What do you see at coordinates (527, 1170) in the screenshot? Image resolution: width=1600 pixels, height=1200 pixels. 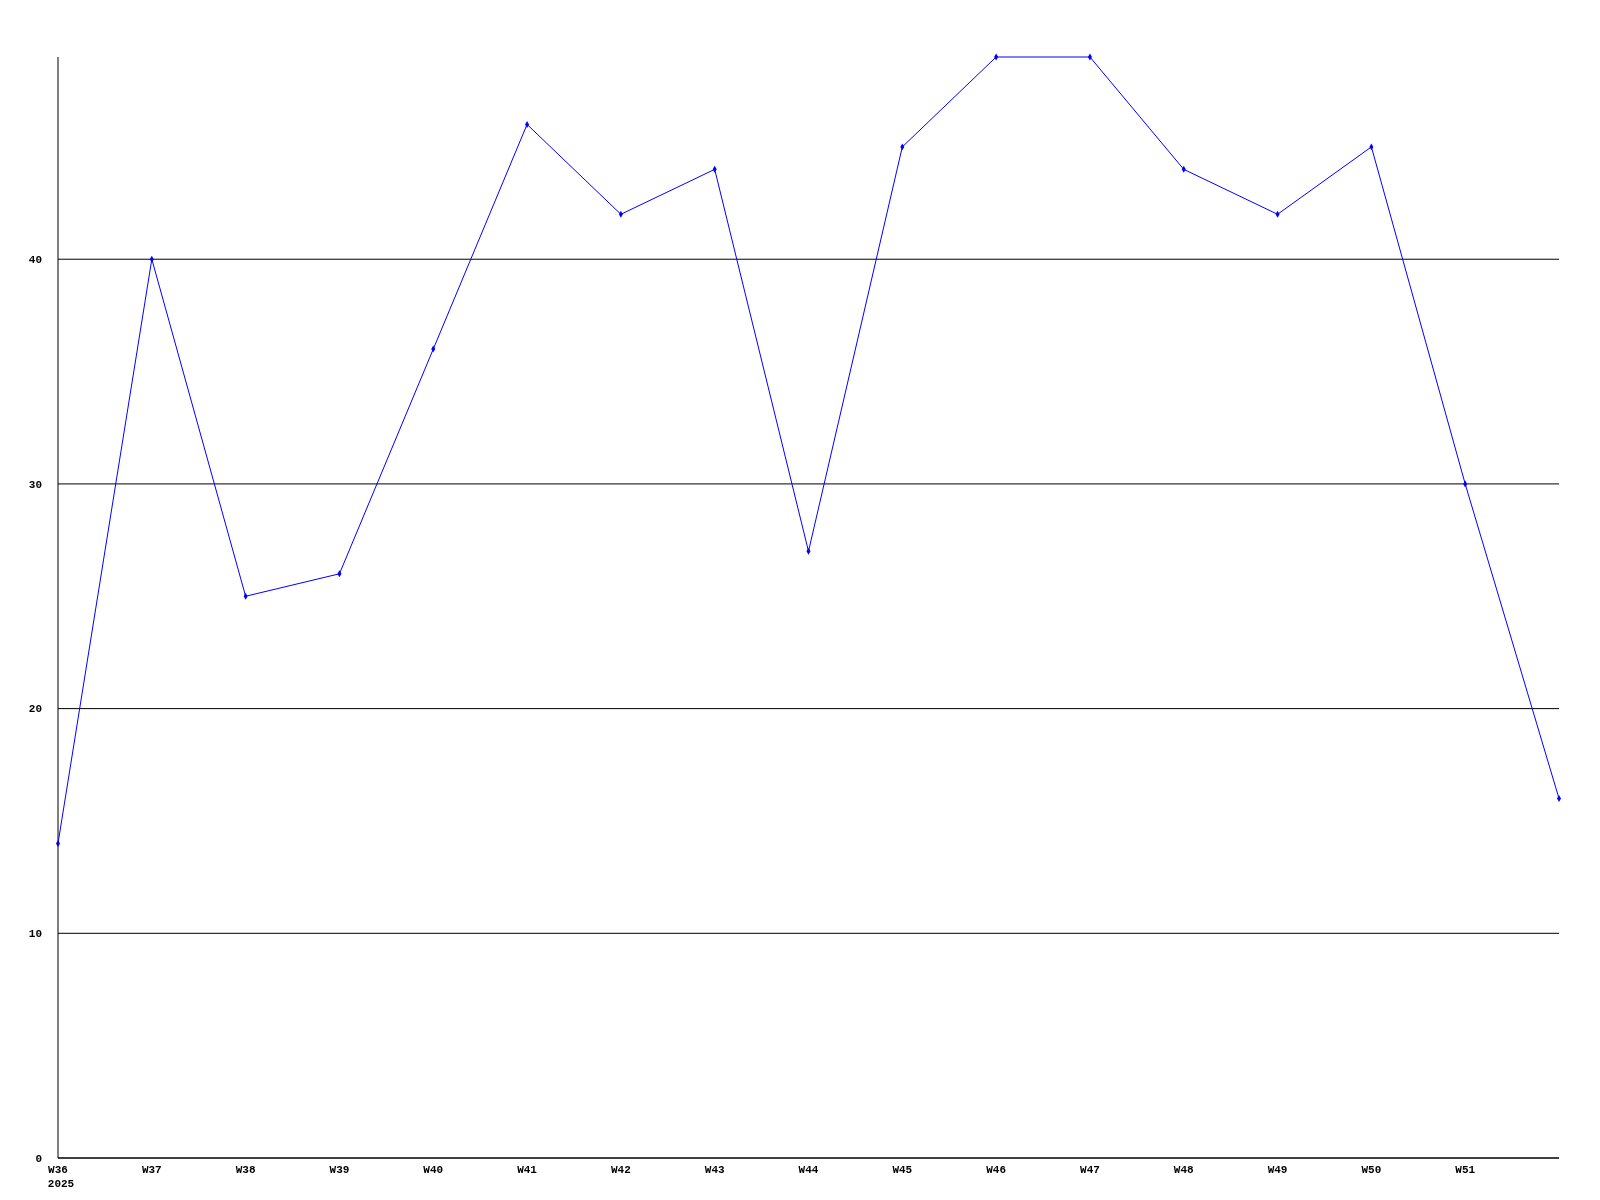 I see `x-tick-label: W41` at bounding box center [527, 1170].